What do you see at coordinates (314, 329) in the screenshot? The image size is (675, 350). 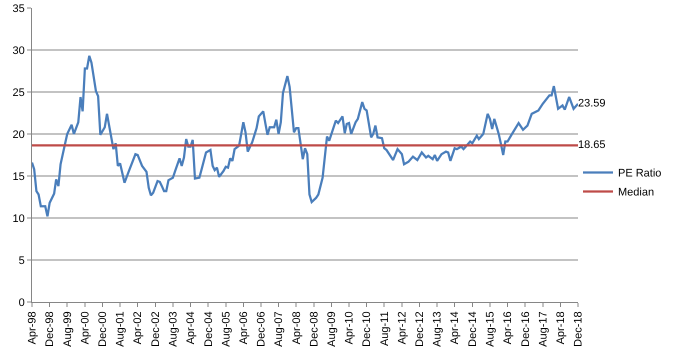 I see `x-tick-label: Dec-08` at bounding box center [314, 329].